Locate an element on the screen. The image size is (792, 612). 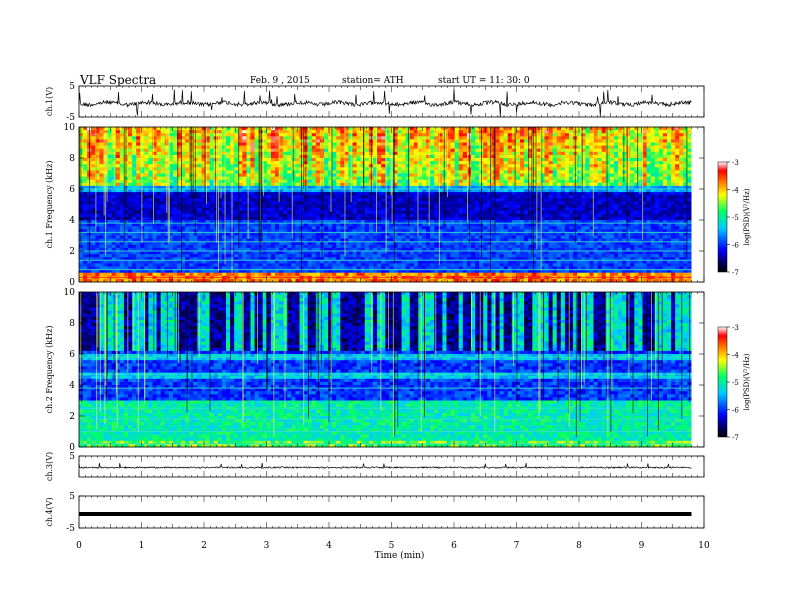
ch1-spectrogram-ylabel: ch.1 Frequency (kHz) is located at coordinates (49, 205).